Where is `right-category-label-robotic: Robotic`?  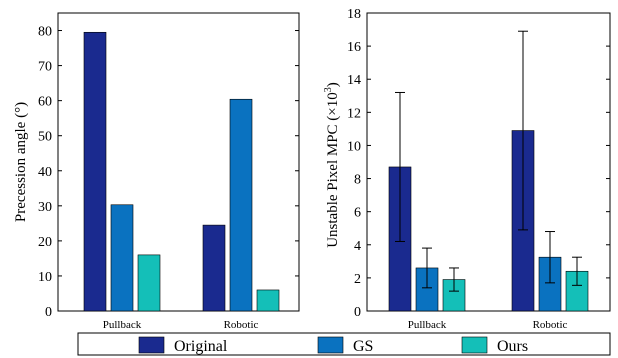 right-category-label-robotic: Robotic is located at coordinates (550, 325).